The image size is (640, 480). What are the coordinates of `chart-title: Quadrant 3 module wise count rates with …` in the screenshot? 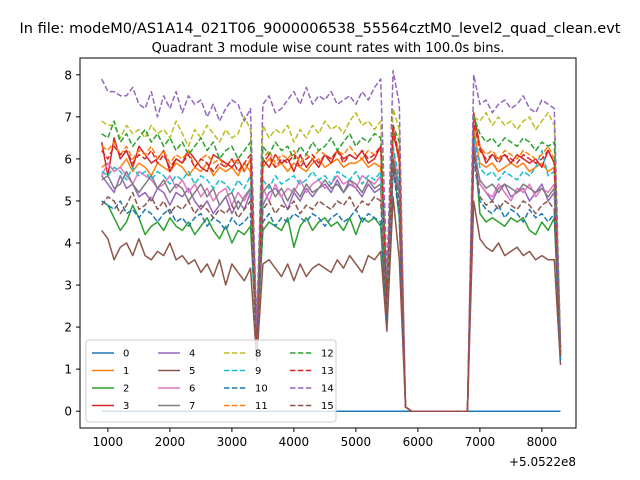 It's located at (328, 48).